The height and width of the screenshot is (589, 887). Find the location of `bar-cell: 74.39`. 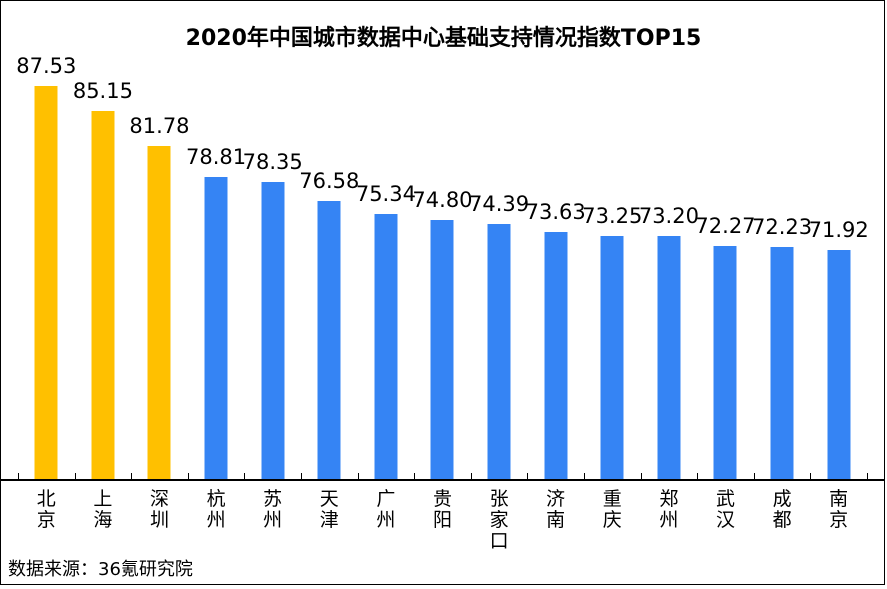

bar-cell: 74.39 is located at coordinates (499, 270).